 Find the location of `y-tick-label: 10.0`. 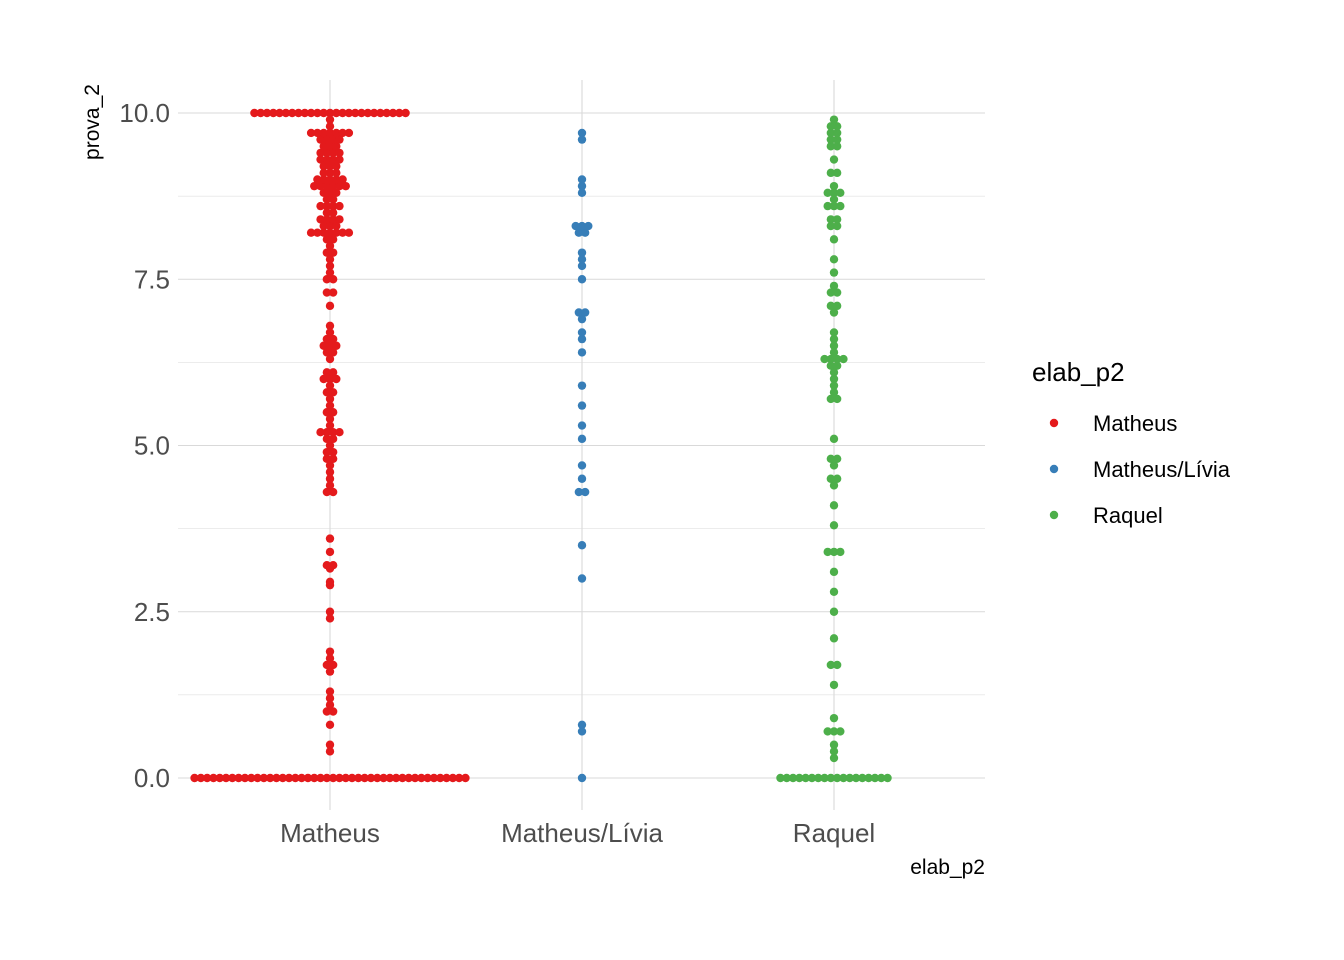

y-tick-label: 10.0 is located at coordinates (144, 113).